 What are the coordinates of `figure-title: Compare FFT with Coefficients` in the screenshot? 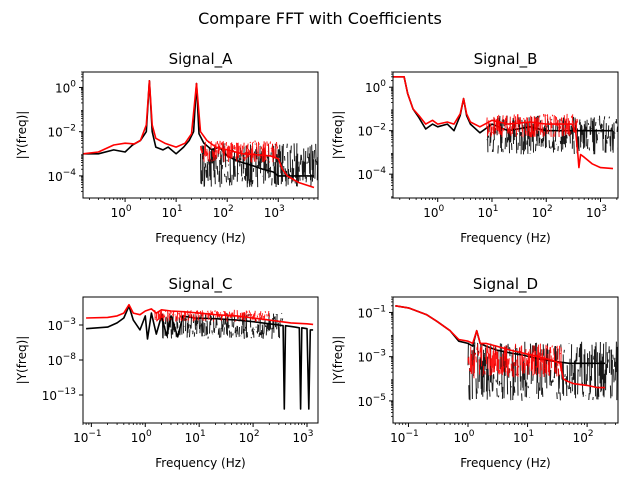 It's located at (320, 18).